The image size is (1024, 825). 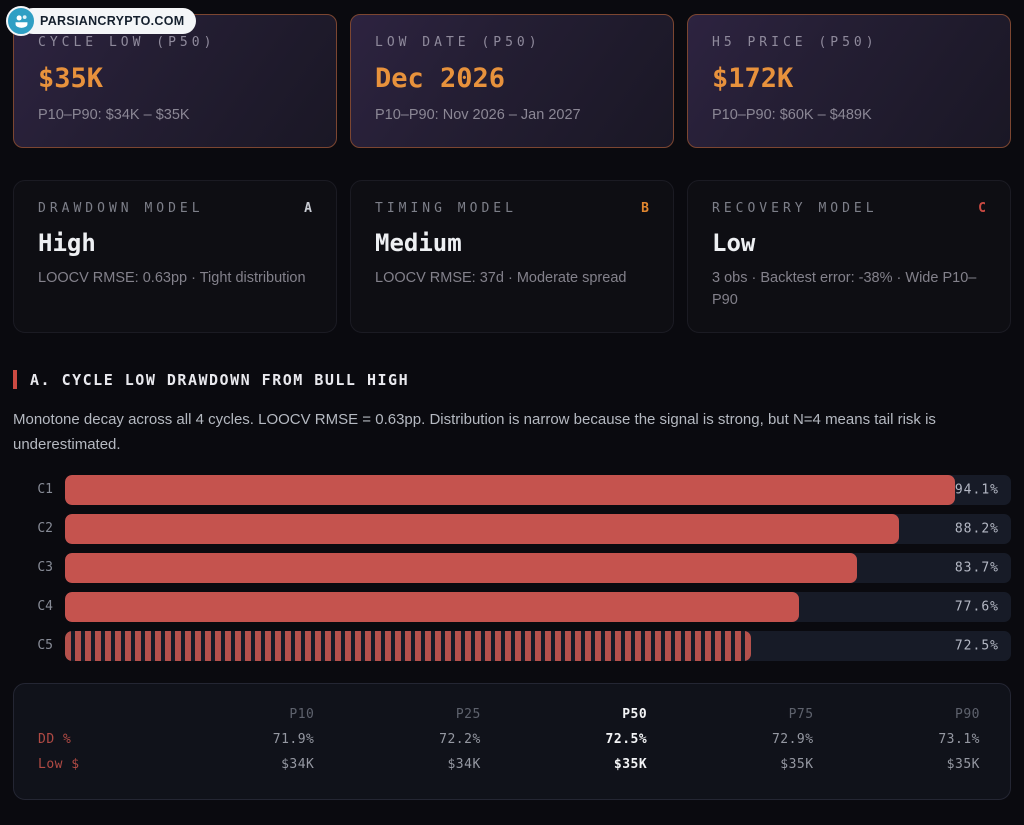 What do you see at coordinates (302, 714) in the screenshot?
I see `col-header-p10: P10` at bounding box center [302, 714].